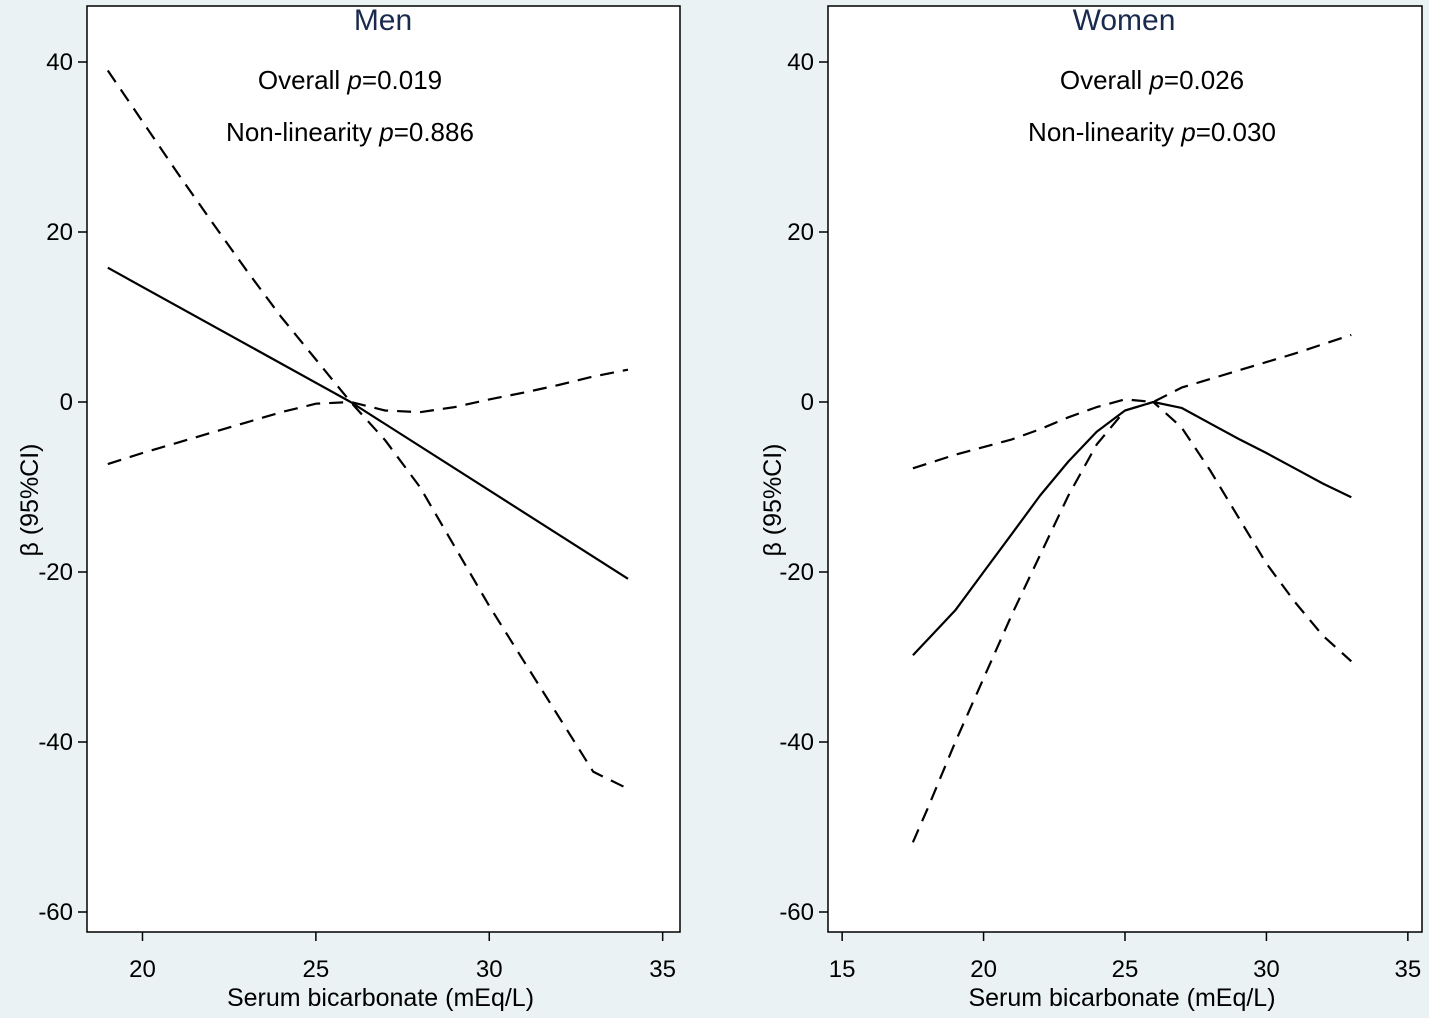 The height and width of the screenshot is (1023, 1429). What do you see at coordinates (842, 969) in the screenshot?
I see `x-tick-label: 15` at bounding box center [842, 969].